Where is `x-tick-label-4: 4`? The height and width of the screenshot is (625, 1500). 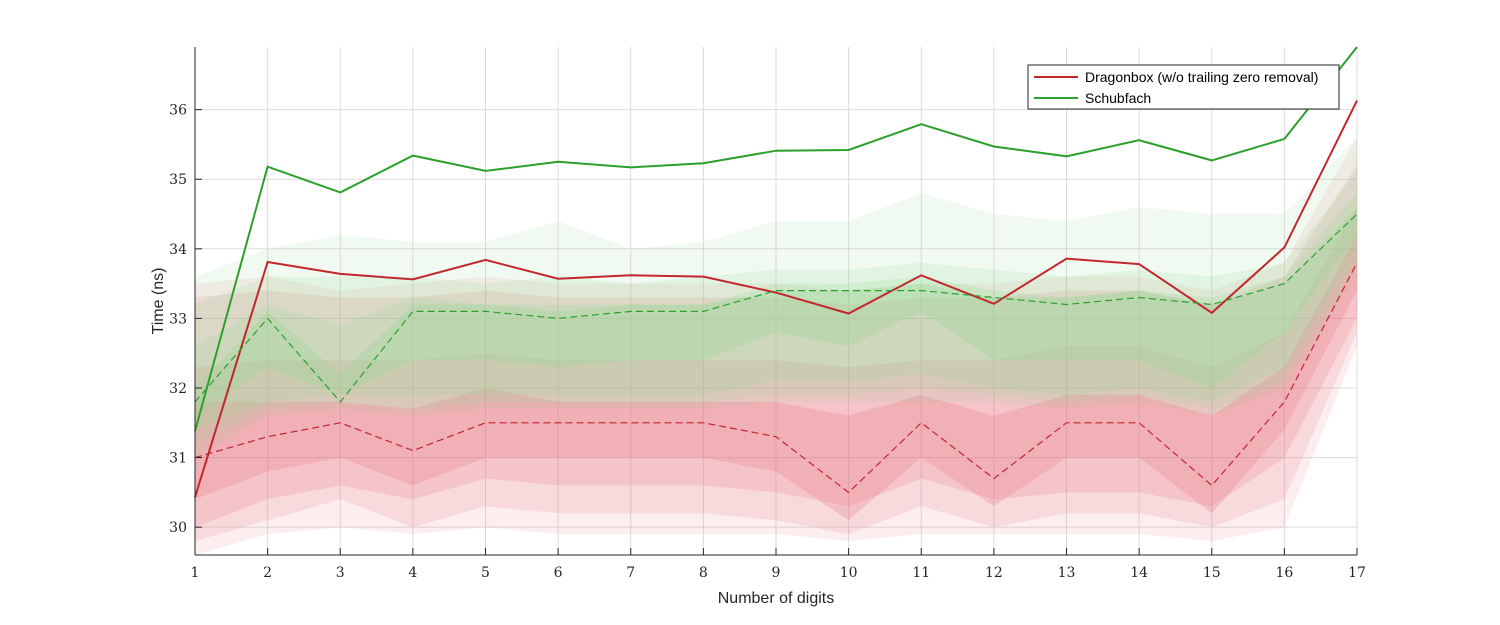
x-tick-label-4: 4 is located at coordinates (412, 573).